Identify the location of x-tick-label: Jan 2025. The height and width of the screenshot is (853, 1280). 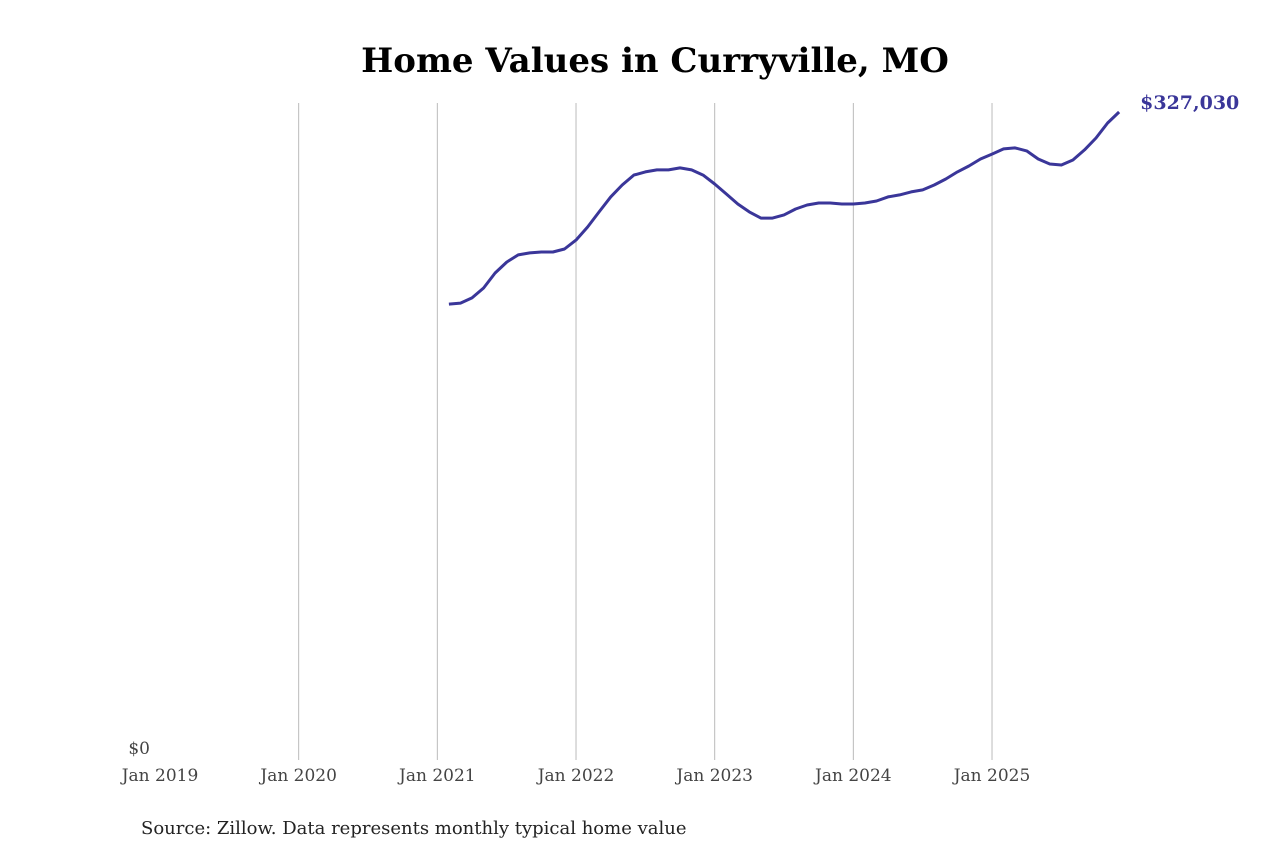
(991, 776).